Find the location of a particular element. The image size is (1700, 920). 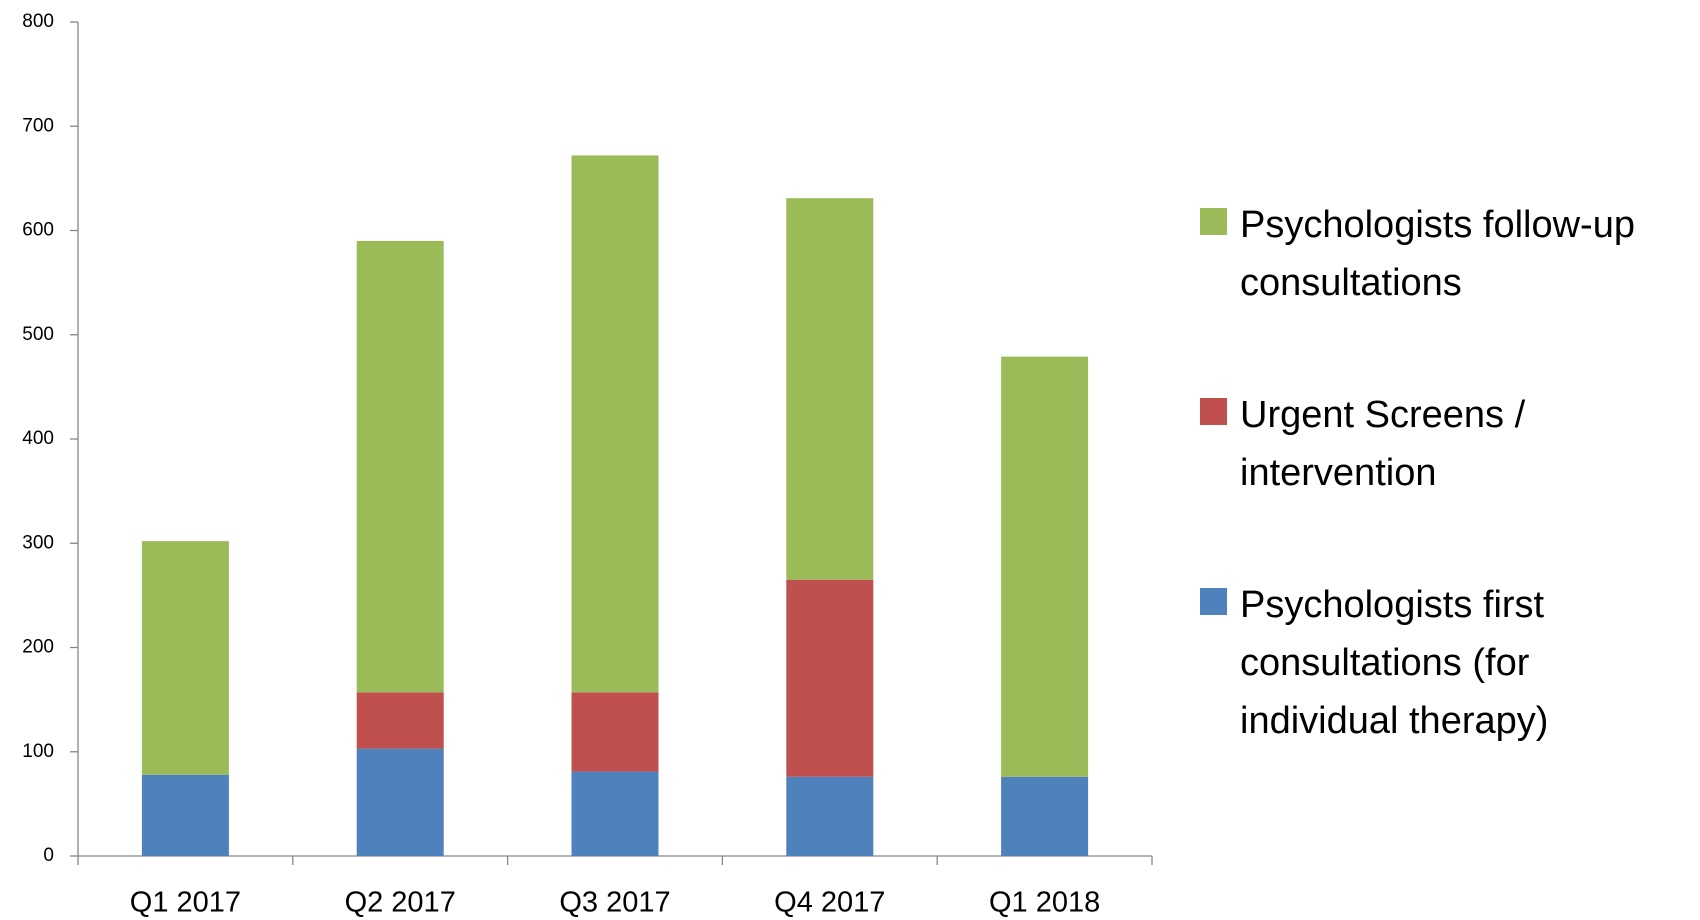

y-tick-label: 300 is located at coordinates (38, 542).